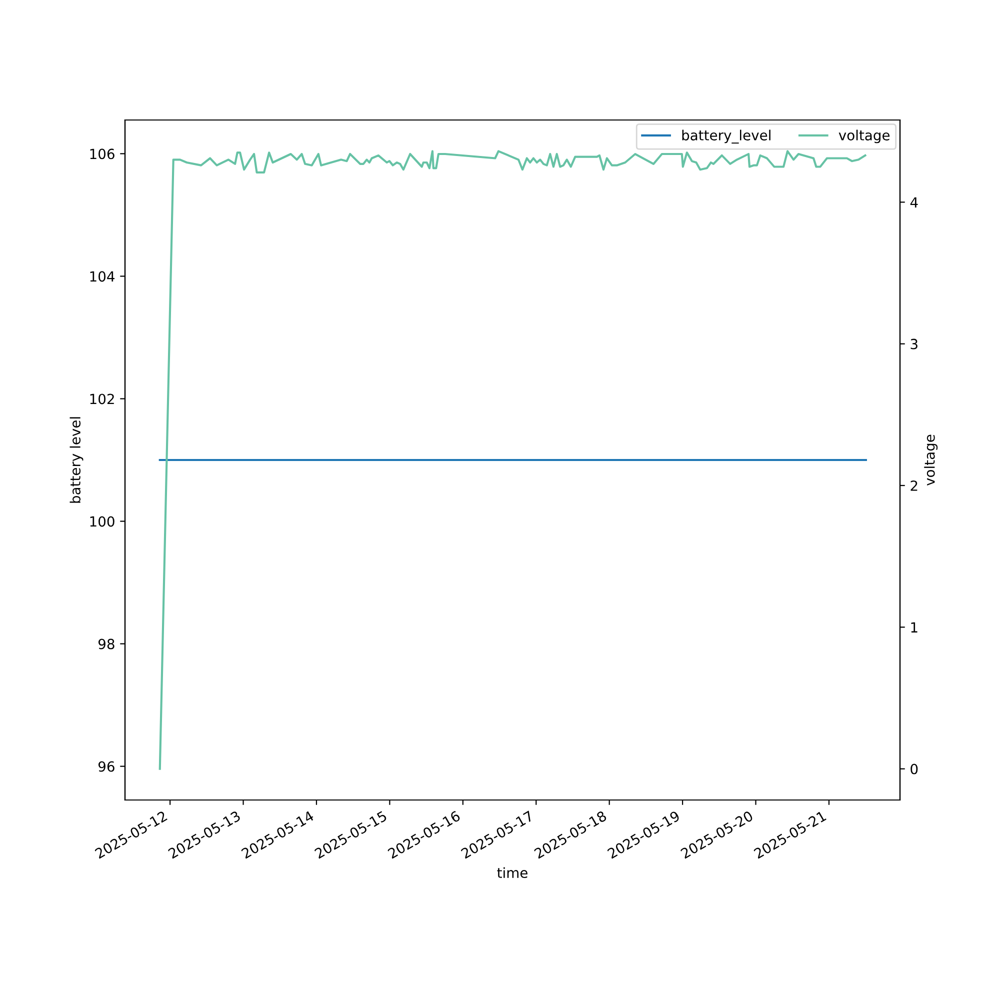 The image size is (1000, 1000). I want to click on y2-tick-label: 0, so click(914, 769).